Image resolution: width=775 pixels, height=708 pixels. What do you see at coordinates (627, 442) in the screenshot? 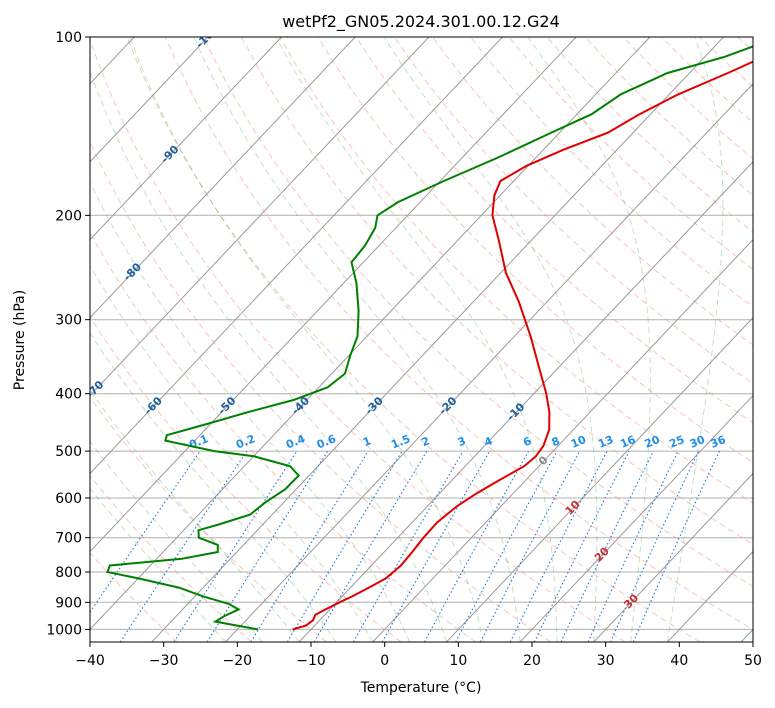
I see `mixing-ratio-label: 16` at bounding box center [627, 442].